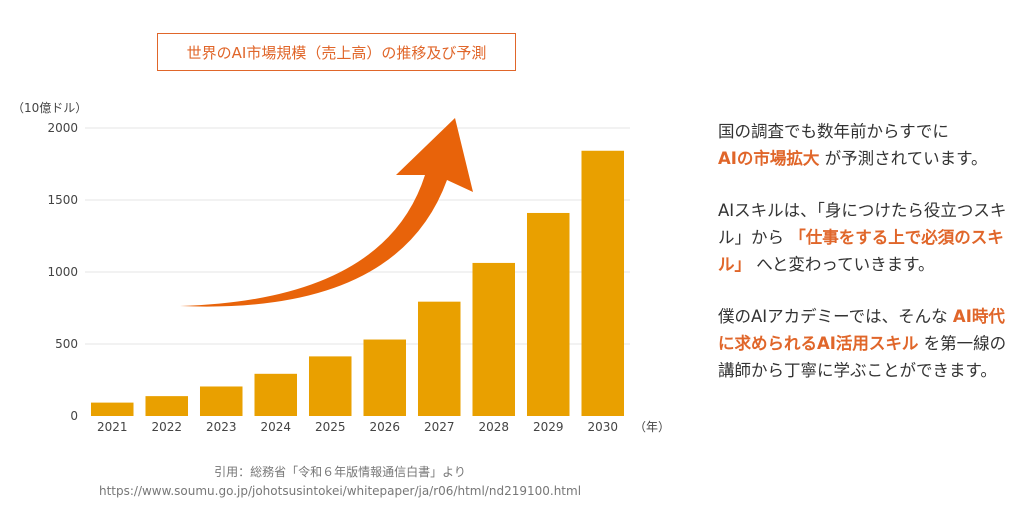 This screenshot has height=515, width=1036. Describe the element at coordinates (835, 316) in the screenshot. I see `p3-text-a: 僕のAIアカデミーでは、そんな` at that location.